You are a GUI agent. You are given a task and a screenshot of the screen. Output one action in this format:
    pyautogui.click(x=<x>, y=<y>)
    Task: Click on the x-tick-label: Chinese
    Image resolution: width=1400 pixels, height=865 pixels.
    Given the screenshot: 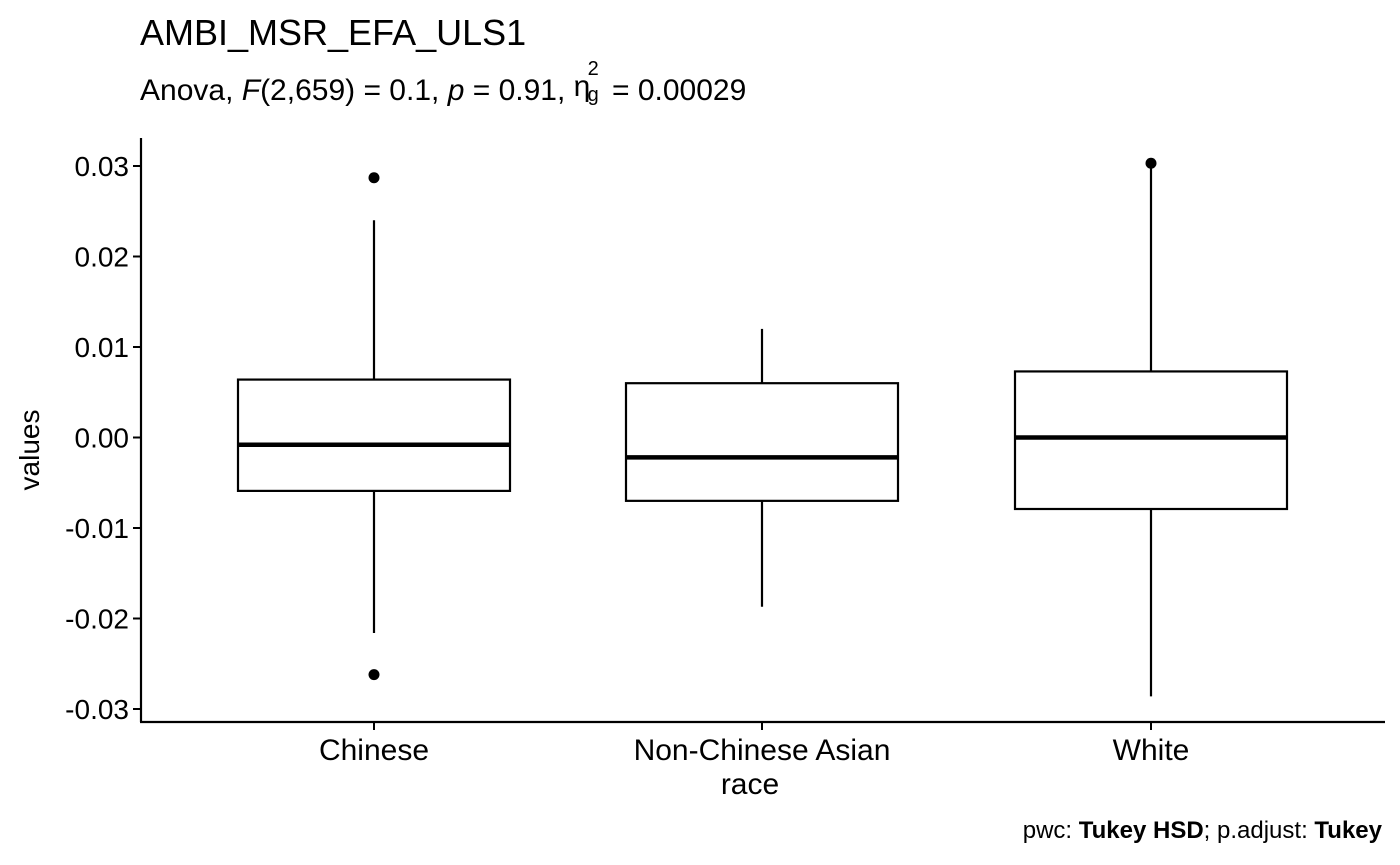 What is the action you would take?
    pyautogui.click(x=374, y=750)
    